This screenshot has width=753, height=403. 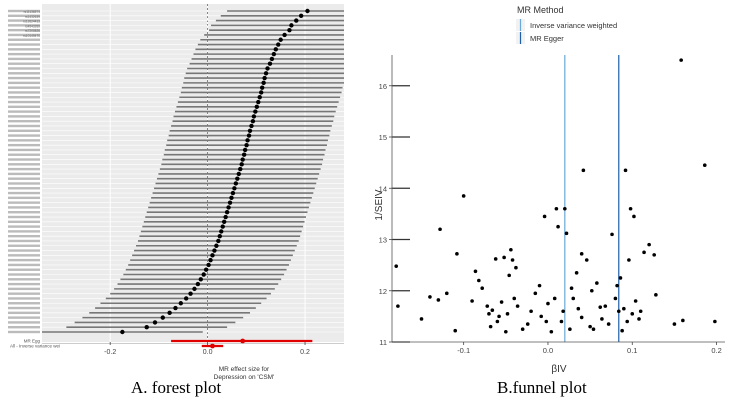 What do you see at coordinates (32, 12) in the screenshot?
I see `forest-snp-label-text: rs11136574` at bounding box center [32, 12].